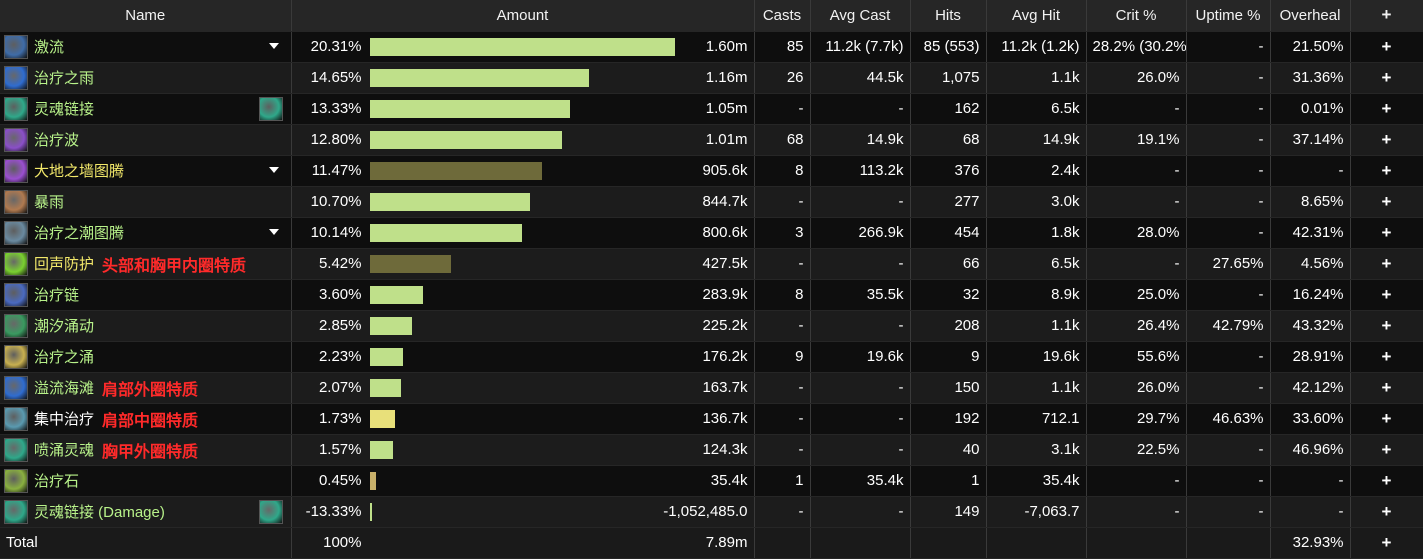 The width and height of the screenshot is (1423, 559). Describe the element at coordinates (146, 233) in the screenshot. I see `spell-name-cell: 治疗之潮图腾` at that location.